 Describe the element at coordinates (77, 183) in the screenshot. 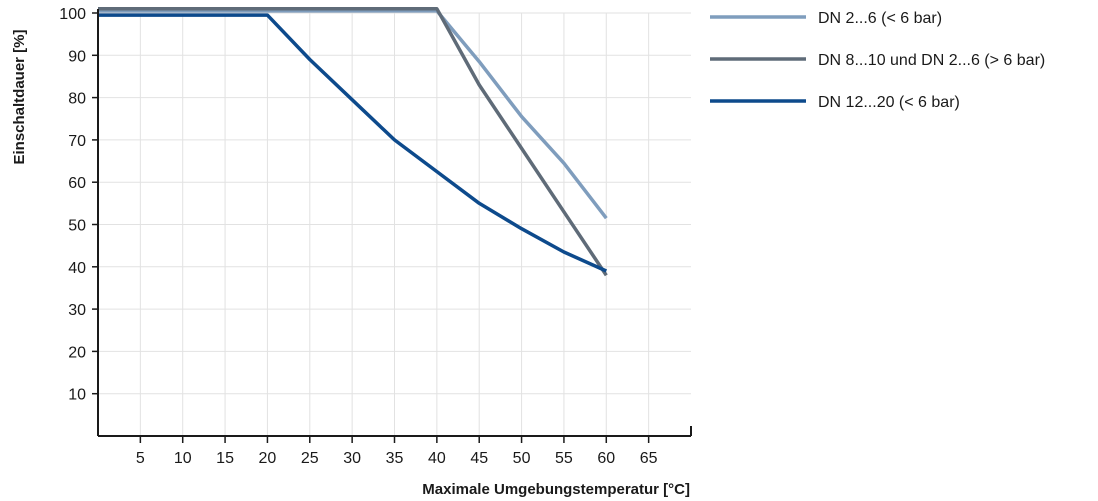

I see `y-tick-label: 60` at that location.